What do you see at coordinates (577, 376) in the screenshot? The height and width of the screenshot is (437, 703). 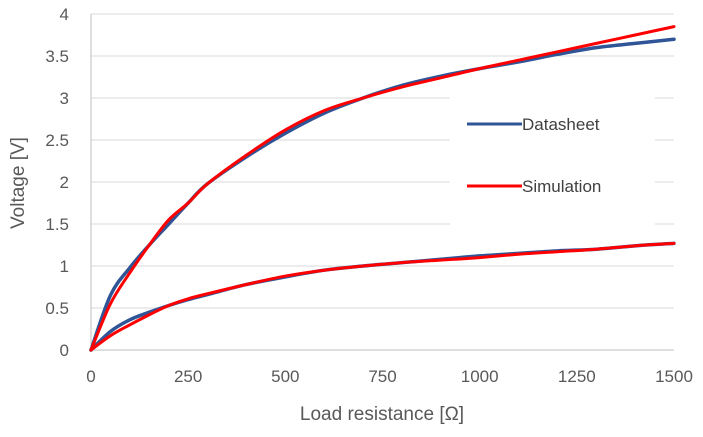 I see `x-tick-label: 1250` at bounding box center [577, 376].